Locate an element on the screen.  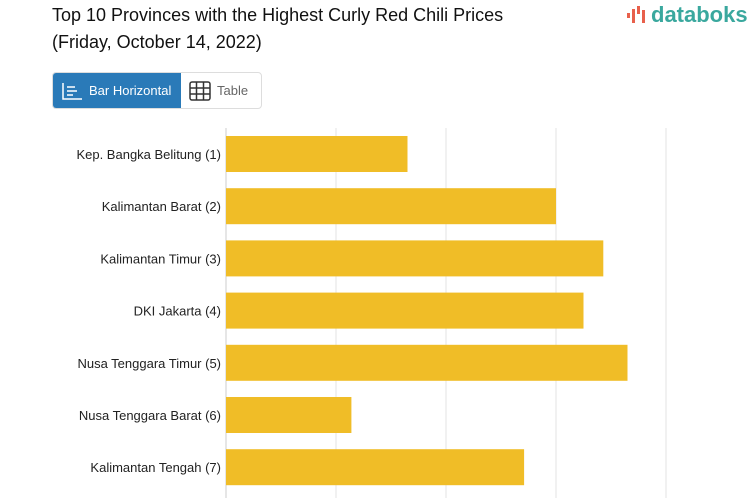
bar-horizontal-button: Bar Horizontal is located at coordinates (117, 90).